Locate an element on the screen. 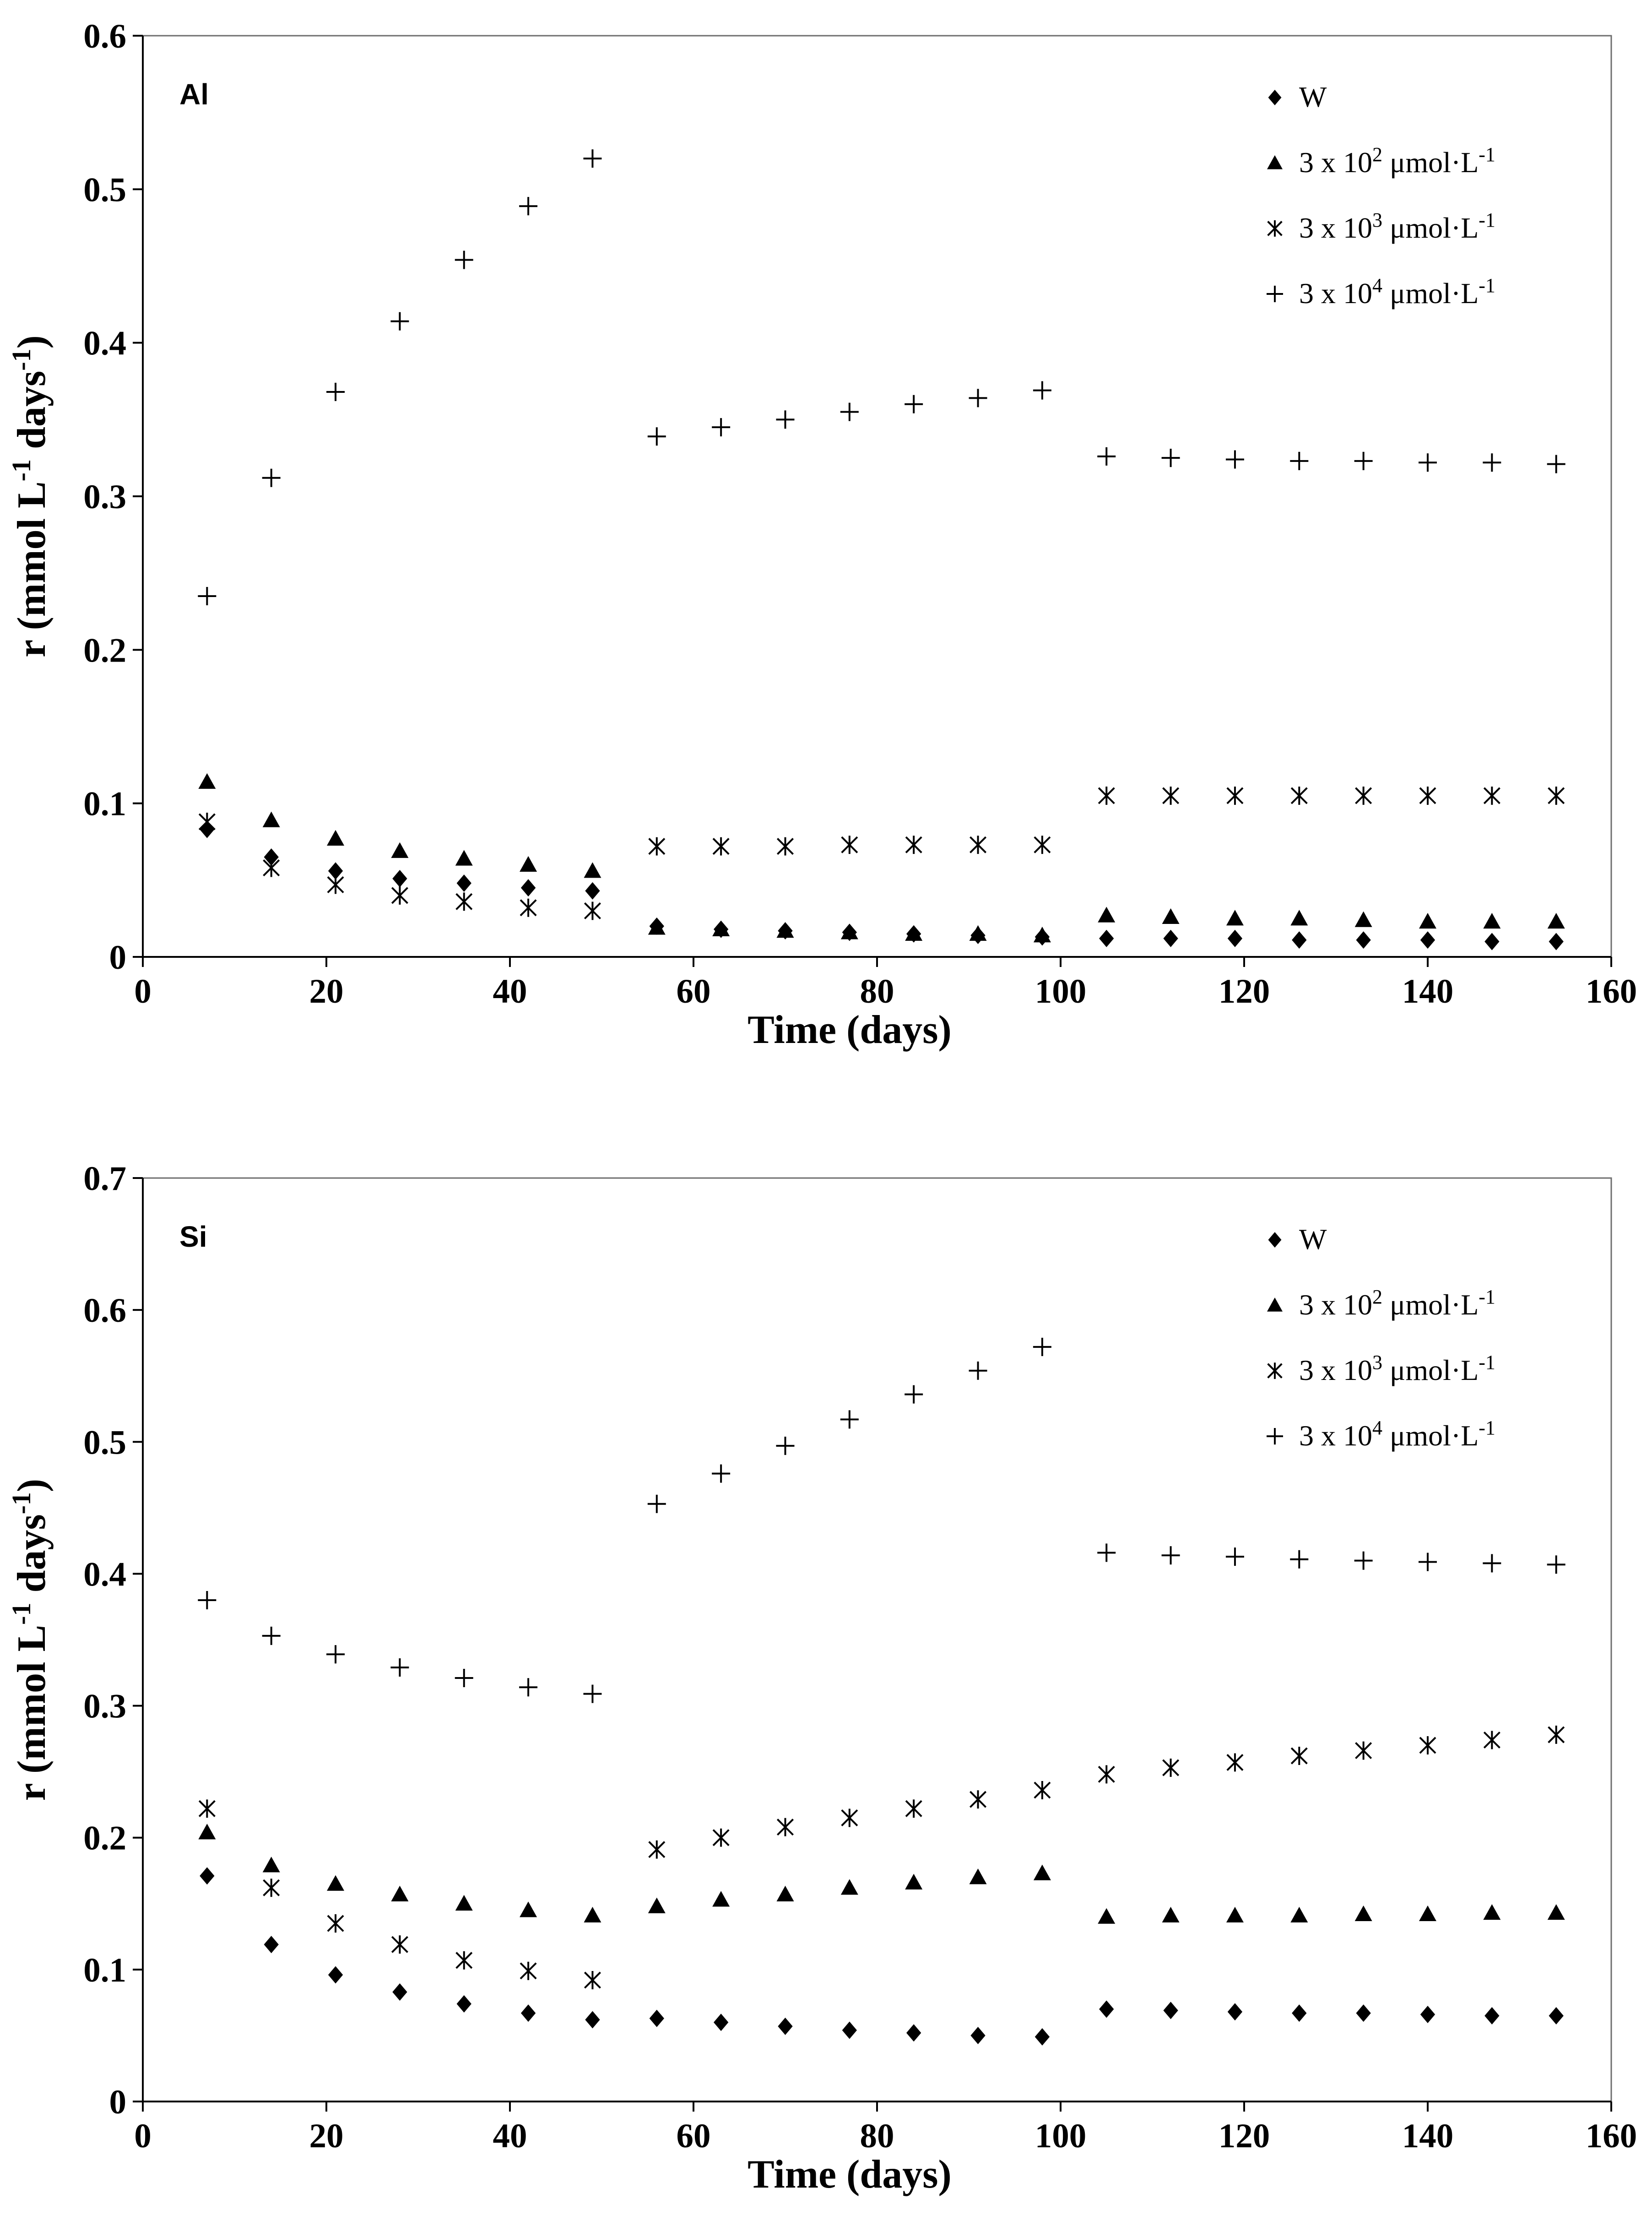 This screenshot has width=1652, height=2221. legend-label: W is located at coordinates (1313, 1239).